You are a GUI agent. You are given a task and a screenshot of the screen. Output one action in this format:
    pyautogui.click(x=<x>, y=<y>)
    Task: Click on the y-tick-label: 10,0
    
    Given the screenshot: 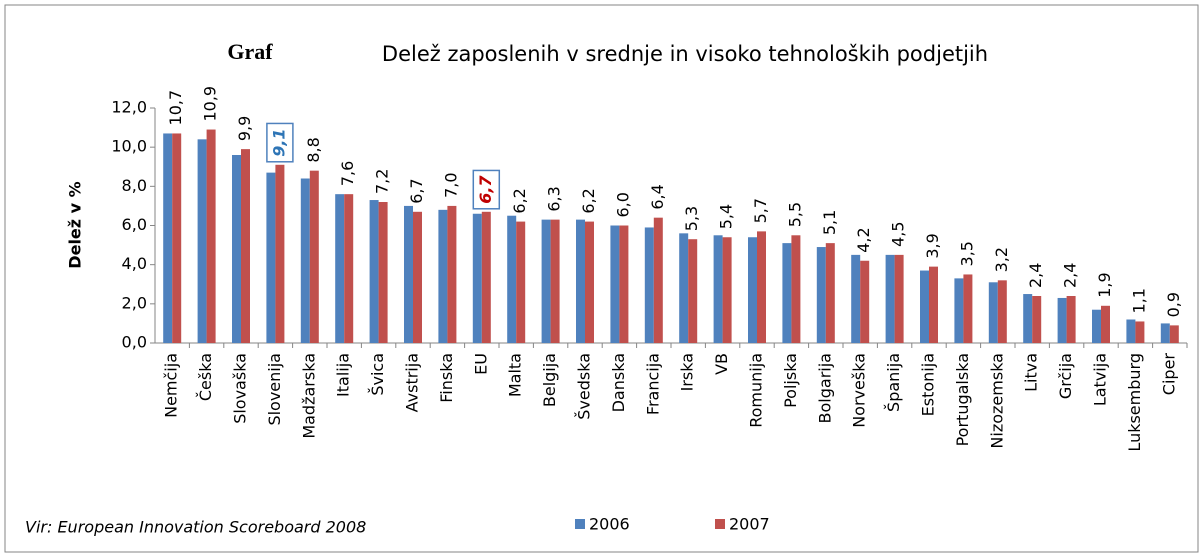 What is the action you would take?
    pyautogui.click(x=129, y=146)
    